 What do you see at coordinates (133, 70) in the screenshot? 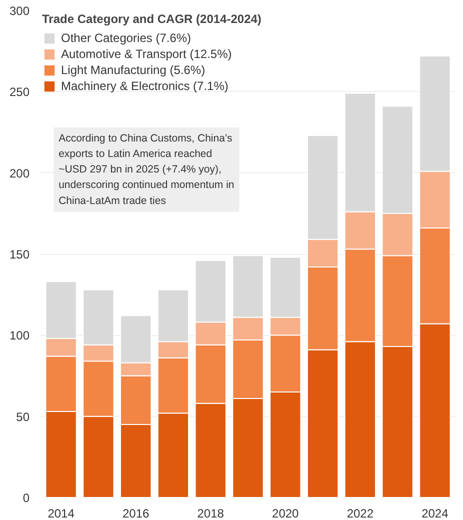
I see `legend-label: Light Manufacturing (5.6%)` at bounding box center [133, 70].